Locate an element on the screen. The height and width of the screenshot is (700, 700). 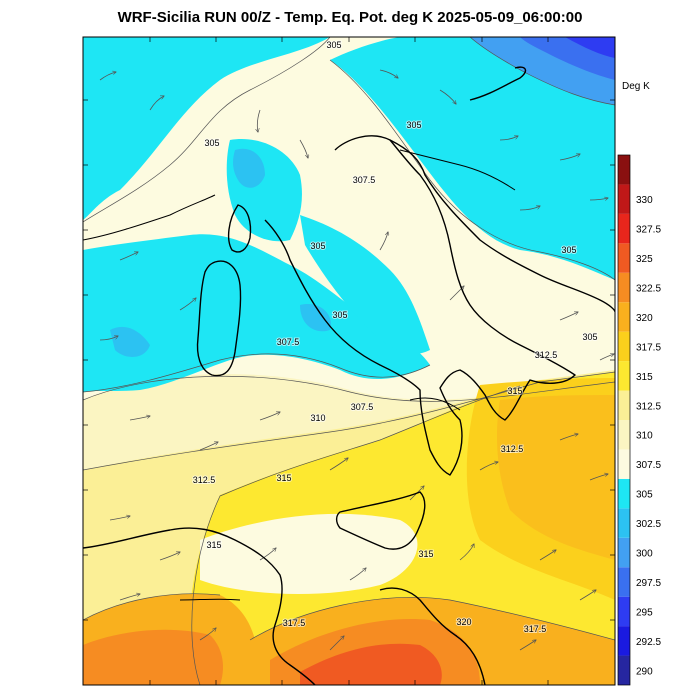
colorbar-tick-label: 322.5 is located at coordinates (648, 289).